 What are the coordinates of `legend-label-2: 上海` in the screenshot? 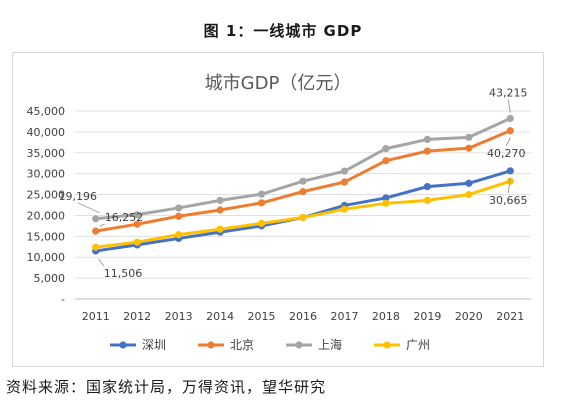 It's located at (330, 344).